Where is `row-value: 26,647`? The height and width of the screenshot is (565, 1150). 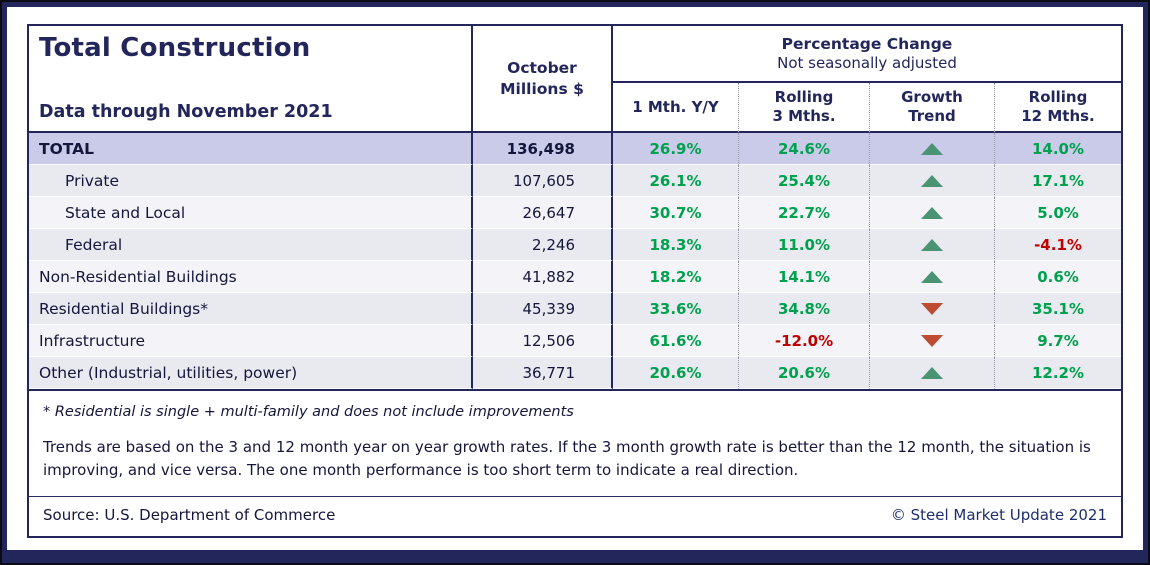 row-value: 26,647 is located at coordinates (543, 213).